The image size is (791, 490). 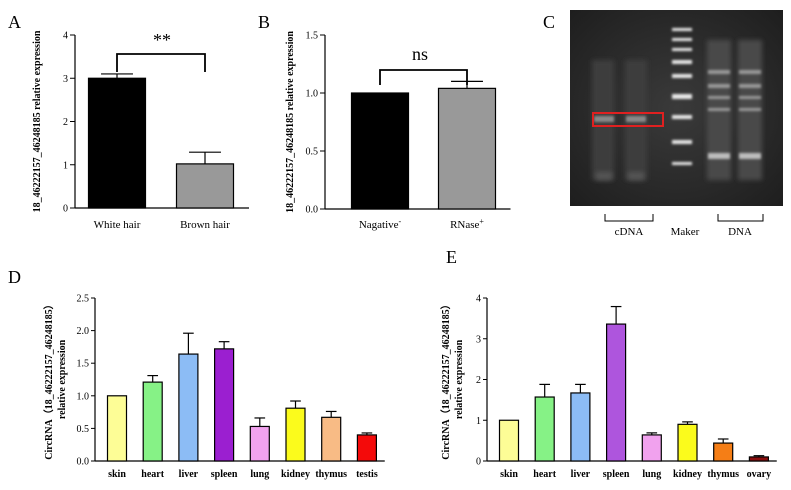 I want to click on bar-brown-hair, so click(x=205, y=186).